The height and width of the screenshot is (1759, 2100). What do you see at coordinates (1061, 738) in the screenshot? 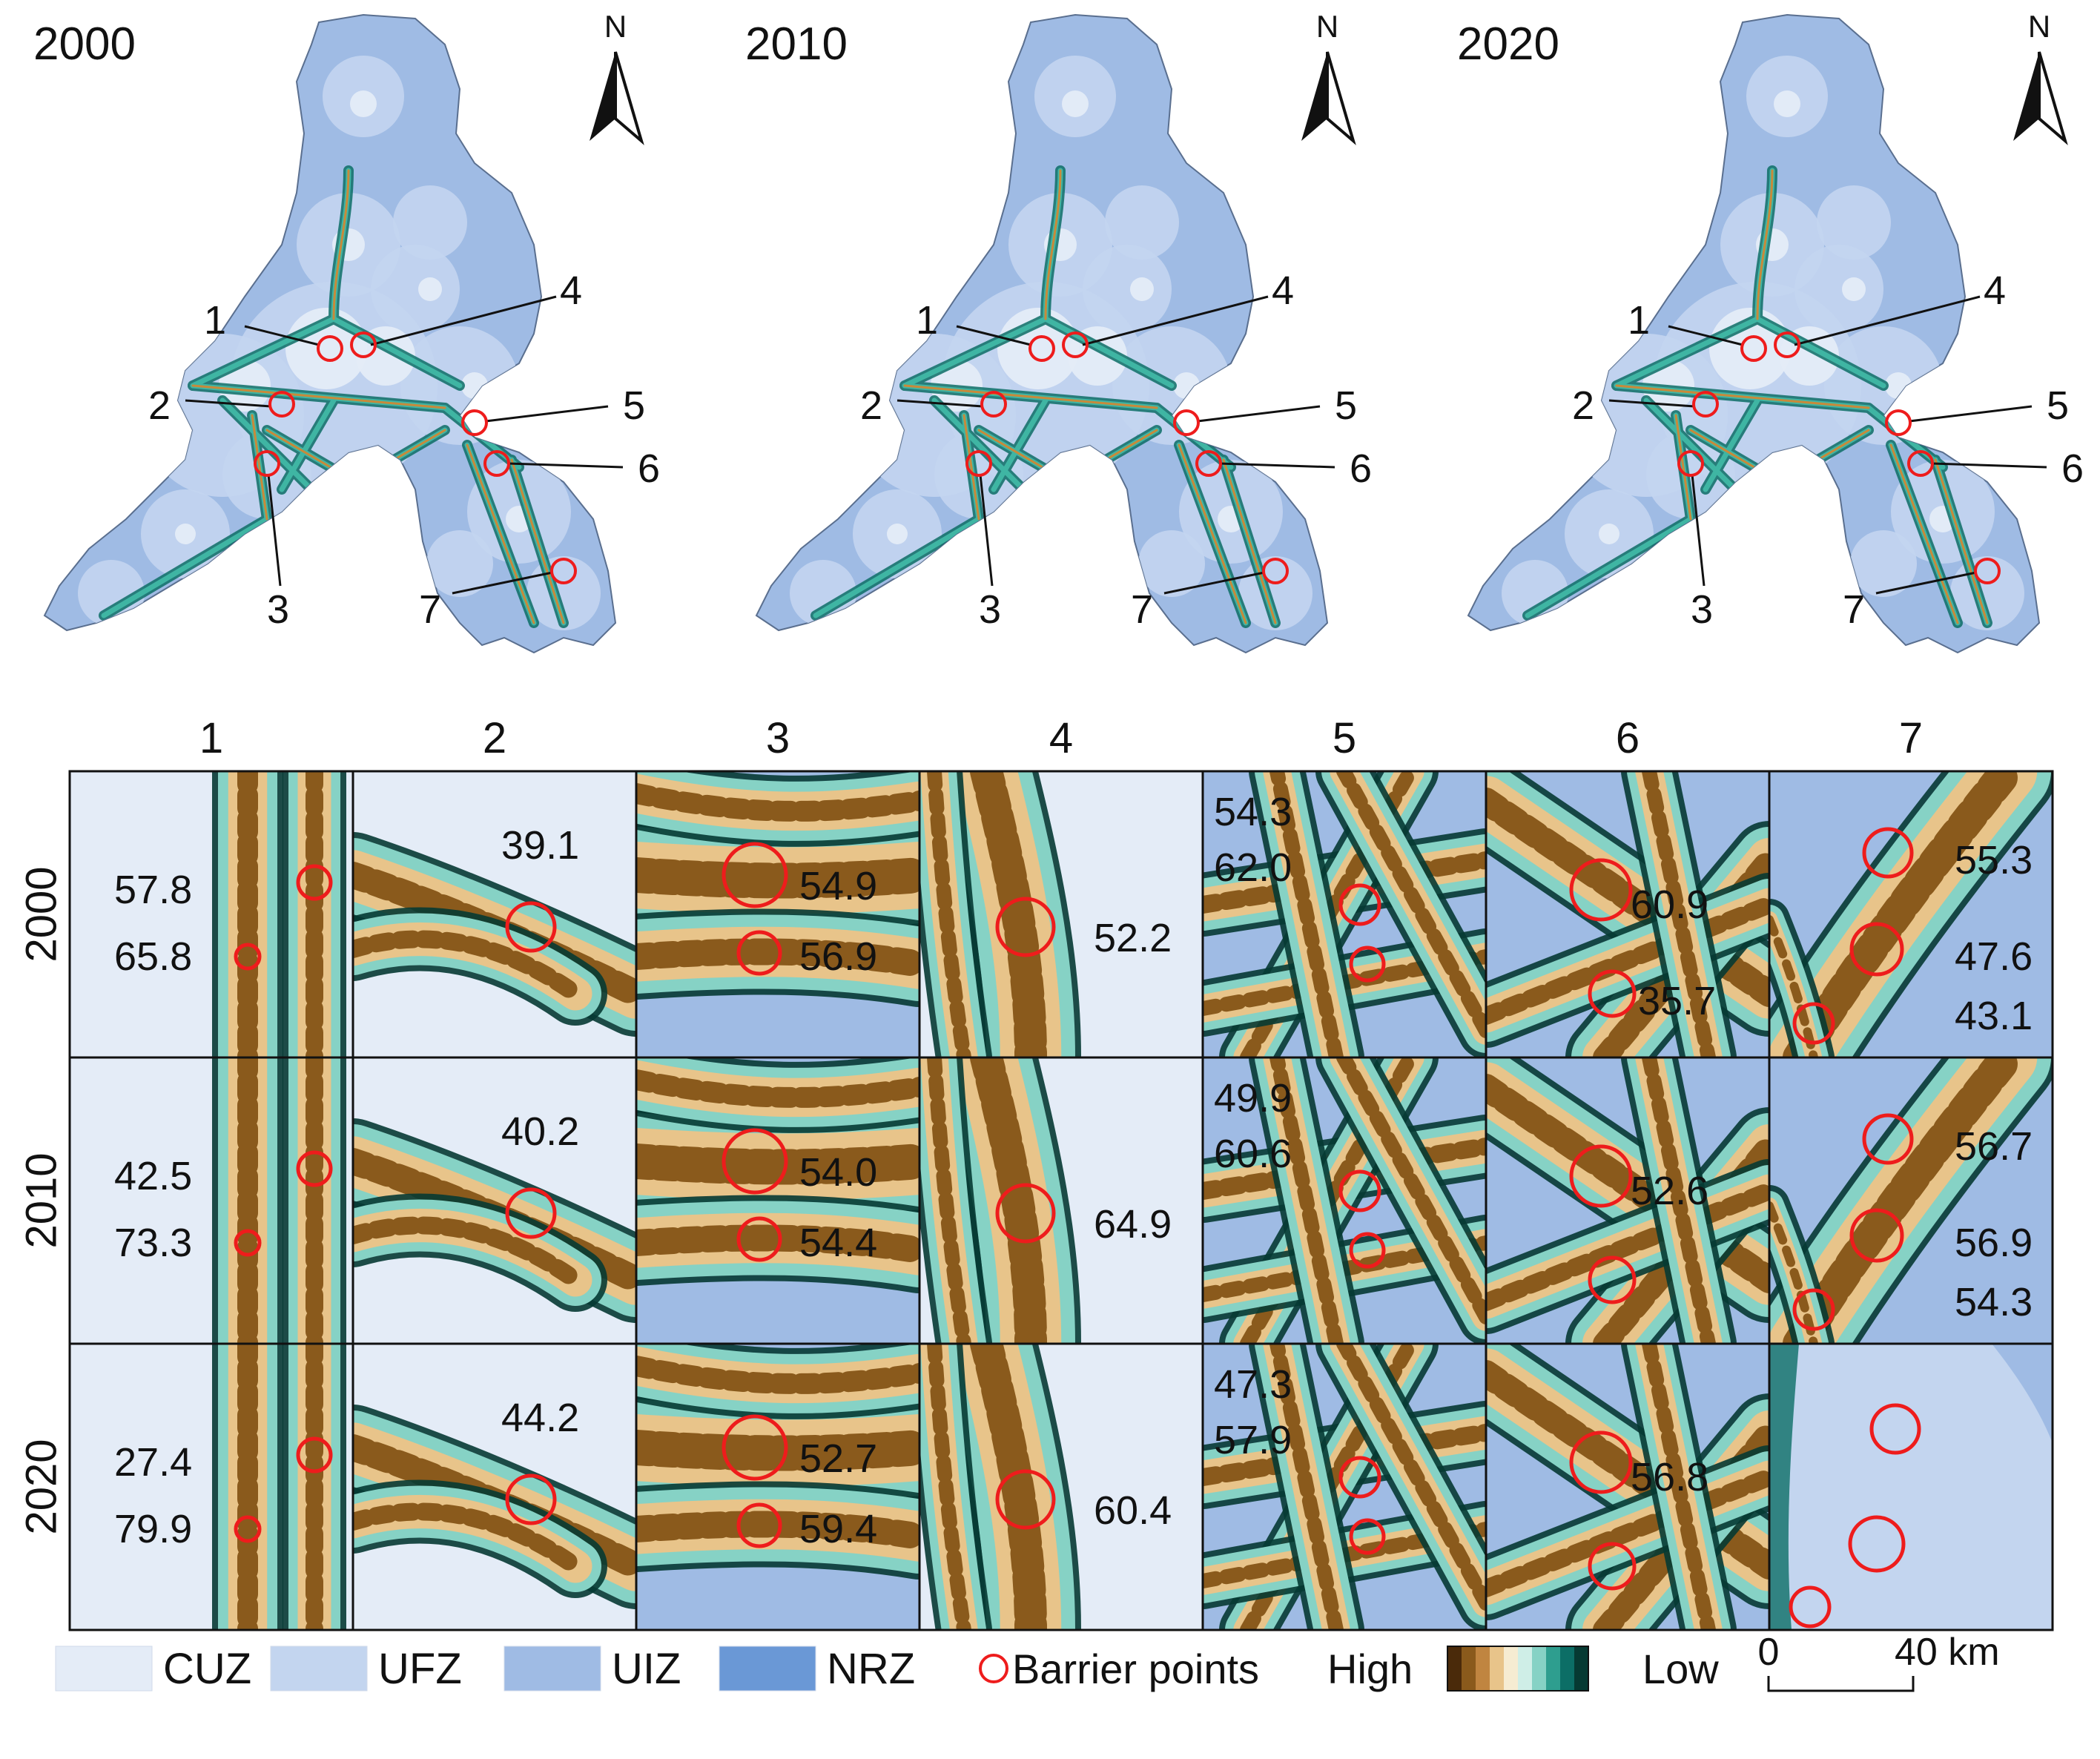
I see `column-header: 4` at bounding box center [1061, 738].